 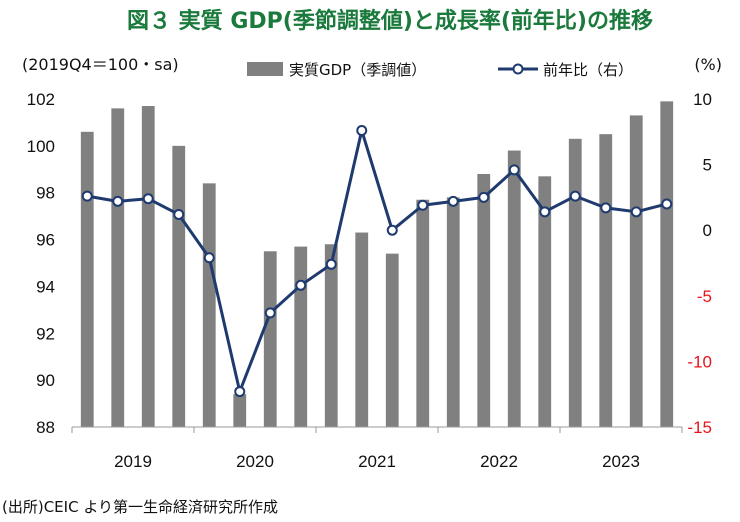 I want to click on left-axis-tick-label: 100, so click(x=41, y=146).